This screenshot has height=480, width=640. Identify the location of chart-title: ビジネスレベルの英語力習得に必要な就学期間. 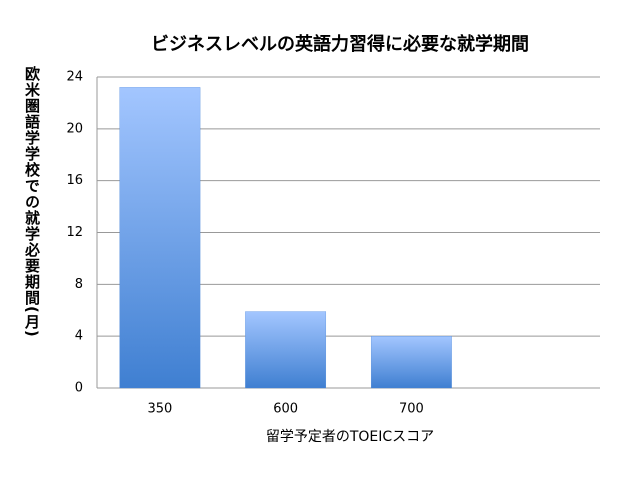
(340, 44).